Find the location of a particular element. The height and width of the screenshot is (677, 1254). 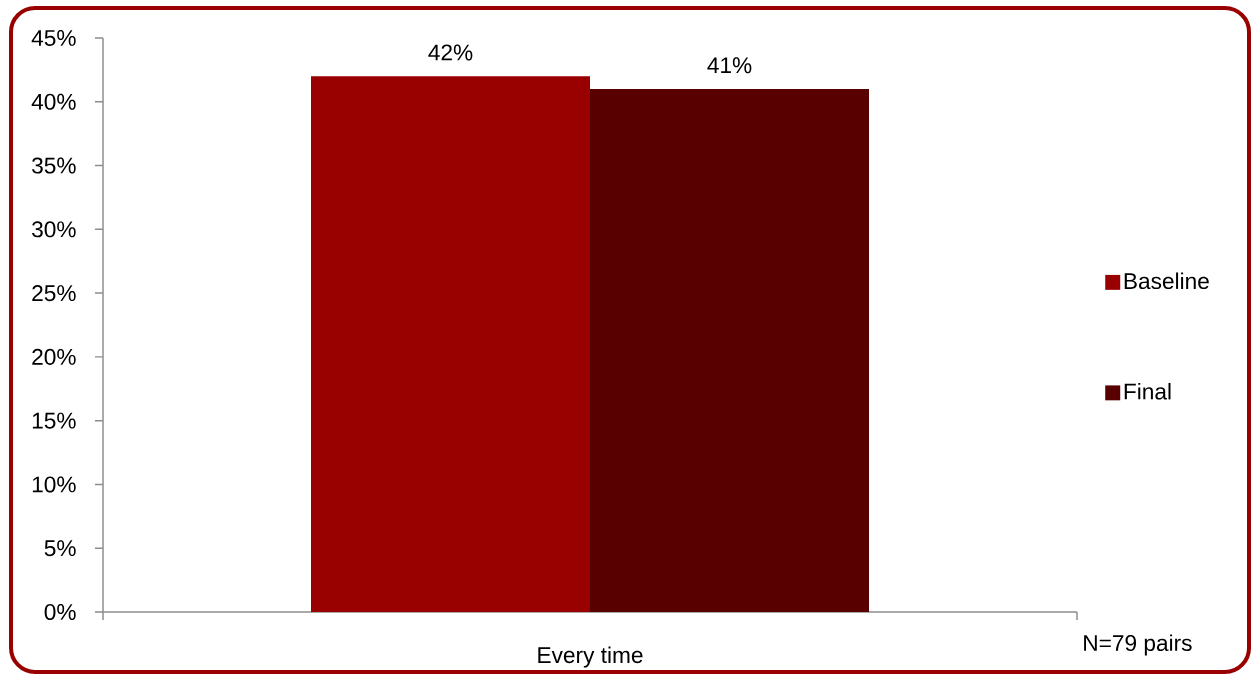

data-label: 41% is located at coordinates (729, 65).